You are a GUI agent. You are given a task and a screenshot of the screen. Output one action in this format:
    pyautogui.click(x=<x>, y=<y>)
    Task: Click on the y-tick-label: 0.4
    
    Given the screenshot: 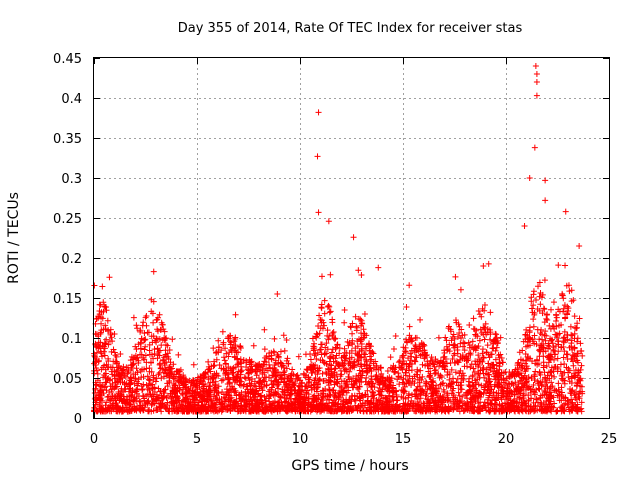 What is the action you would take?
    pyautogui.click(x=71, y=99)
    